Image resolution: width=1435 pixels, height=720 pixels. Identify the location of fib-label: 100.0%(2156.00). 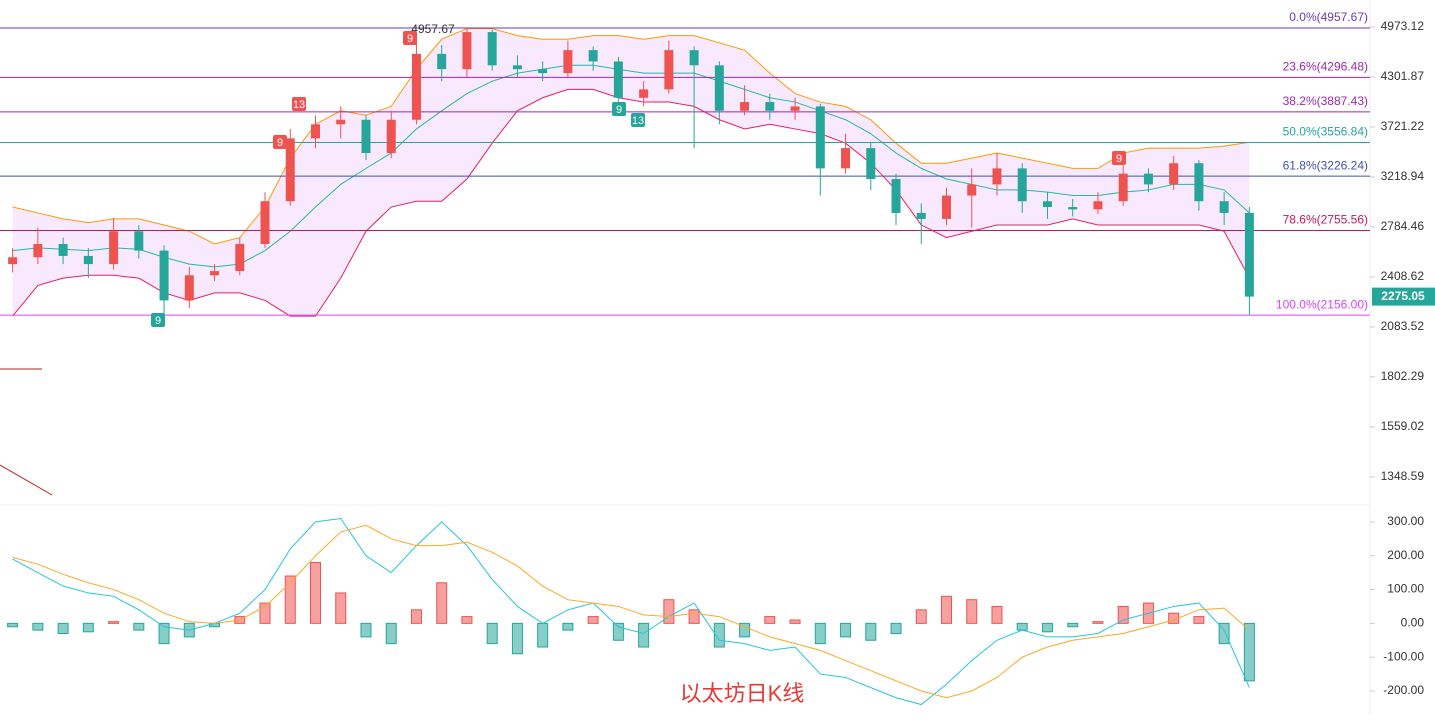
(1322, 304).